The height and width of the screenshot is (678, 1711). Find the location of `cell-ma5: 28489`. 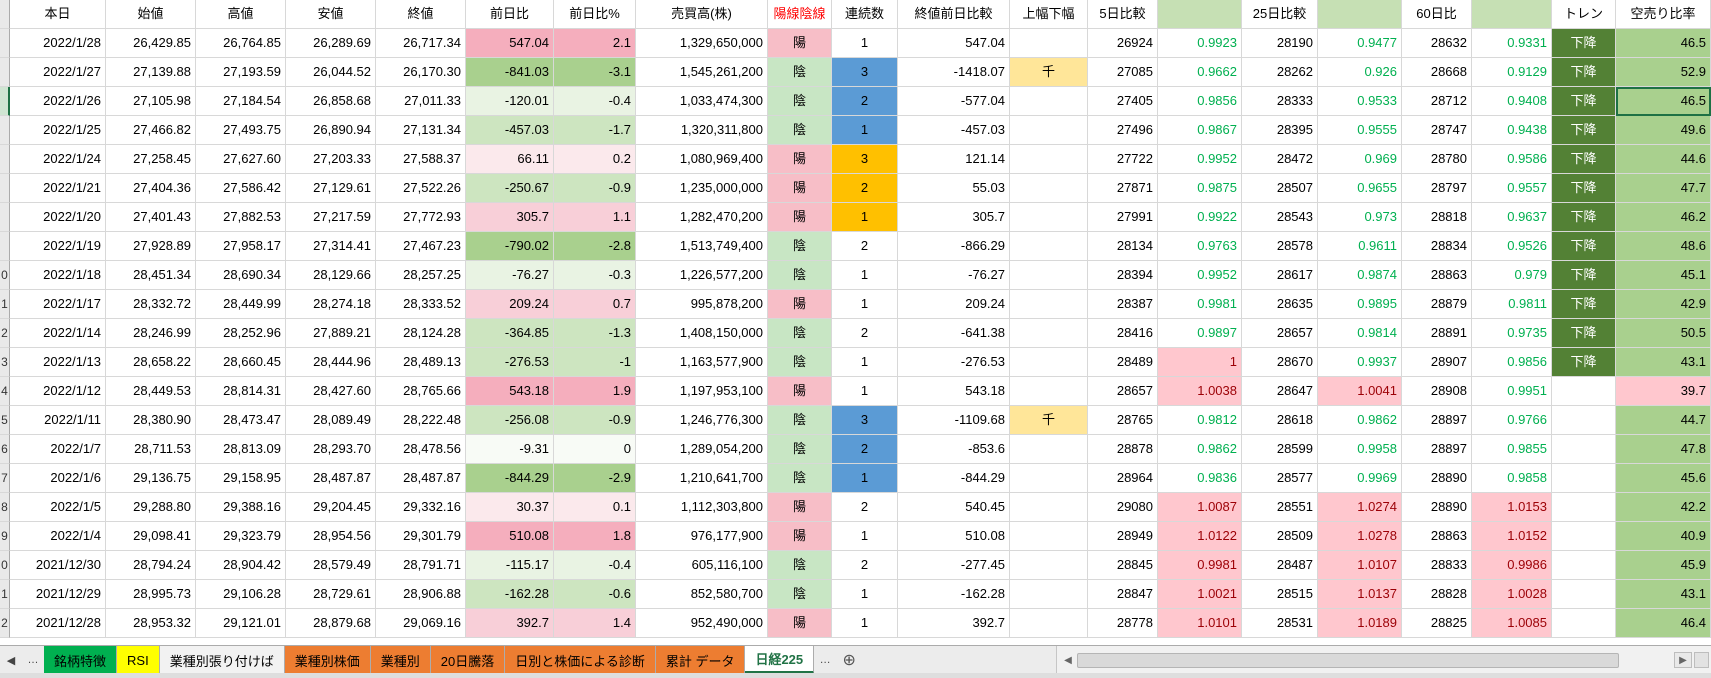

cell-ma5: 28489 is located at coordinates (1123, 362).